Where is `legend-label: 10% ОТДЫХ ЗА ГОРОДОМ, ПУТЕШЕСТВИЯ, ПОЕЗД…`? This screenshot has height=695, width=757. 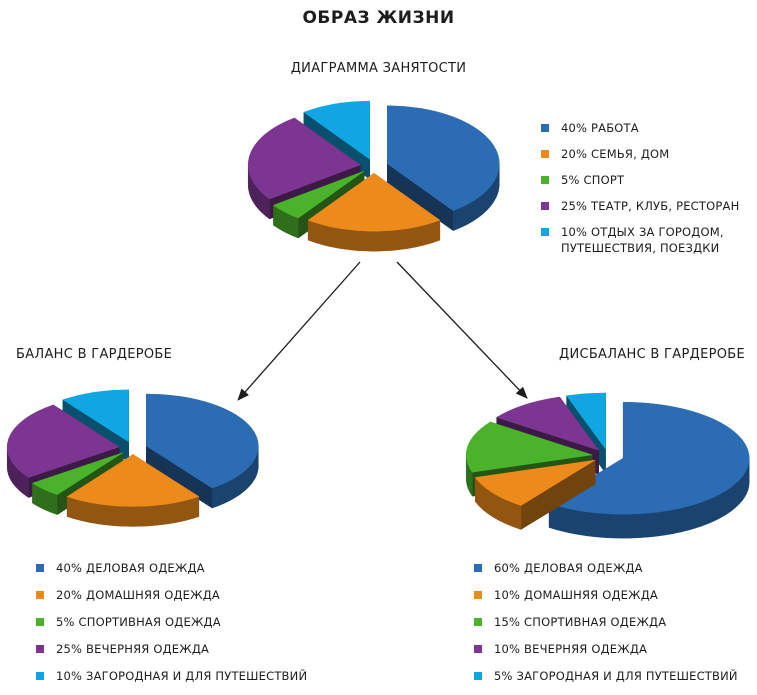
legend-label: 10% ОТДЫХ ЗА ГОРОДОМ, ПУТЕШЕСТВИЯ, ПОЕЗД… is located at coordinates (642, 240).